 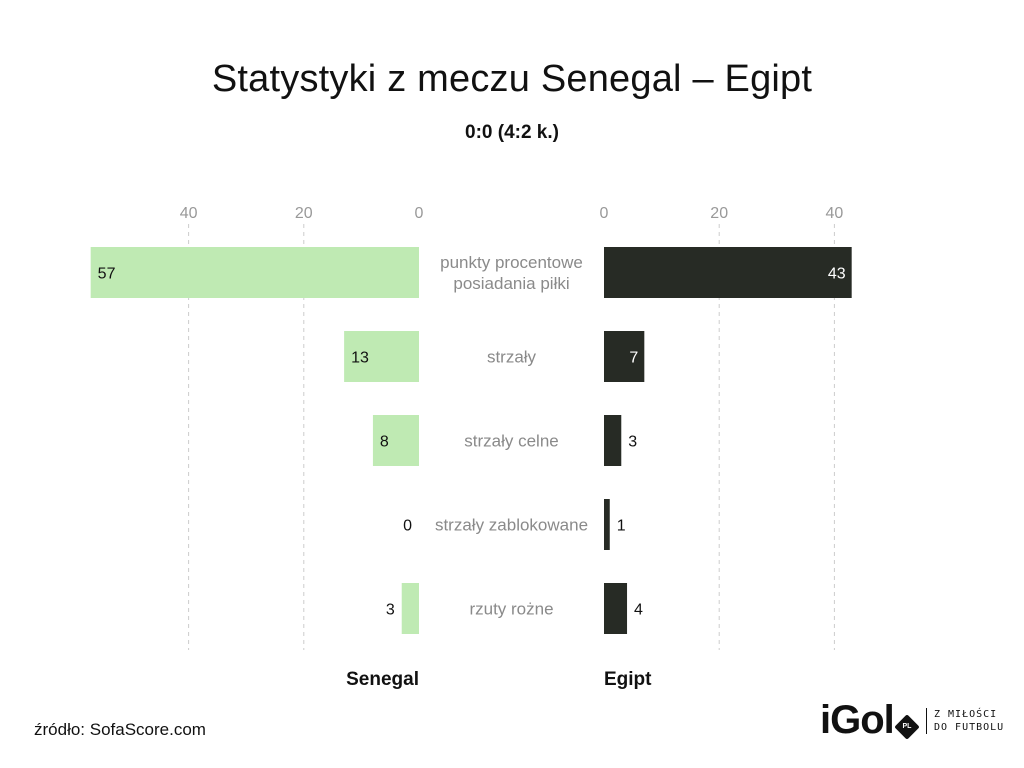 I want to click on category-label: posiadania piłki, so click(x=511, y=283).